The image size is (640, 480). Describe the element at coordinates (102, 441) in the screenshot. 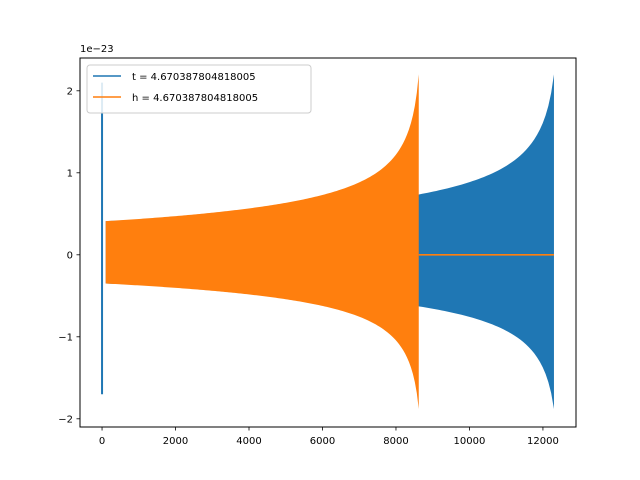

I see `x-tick-label: 0` at that location.